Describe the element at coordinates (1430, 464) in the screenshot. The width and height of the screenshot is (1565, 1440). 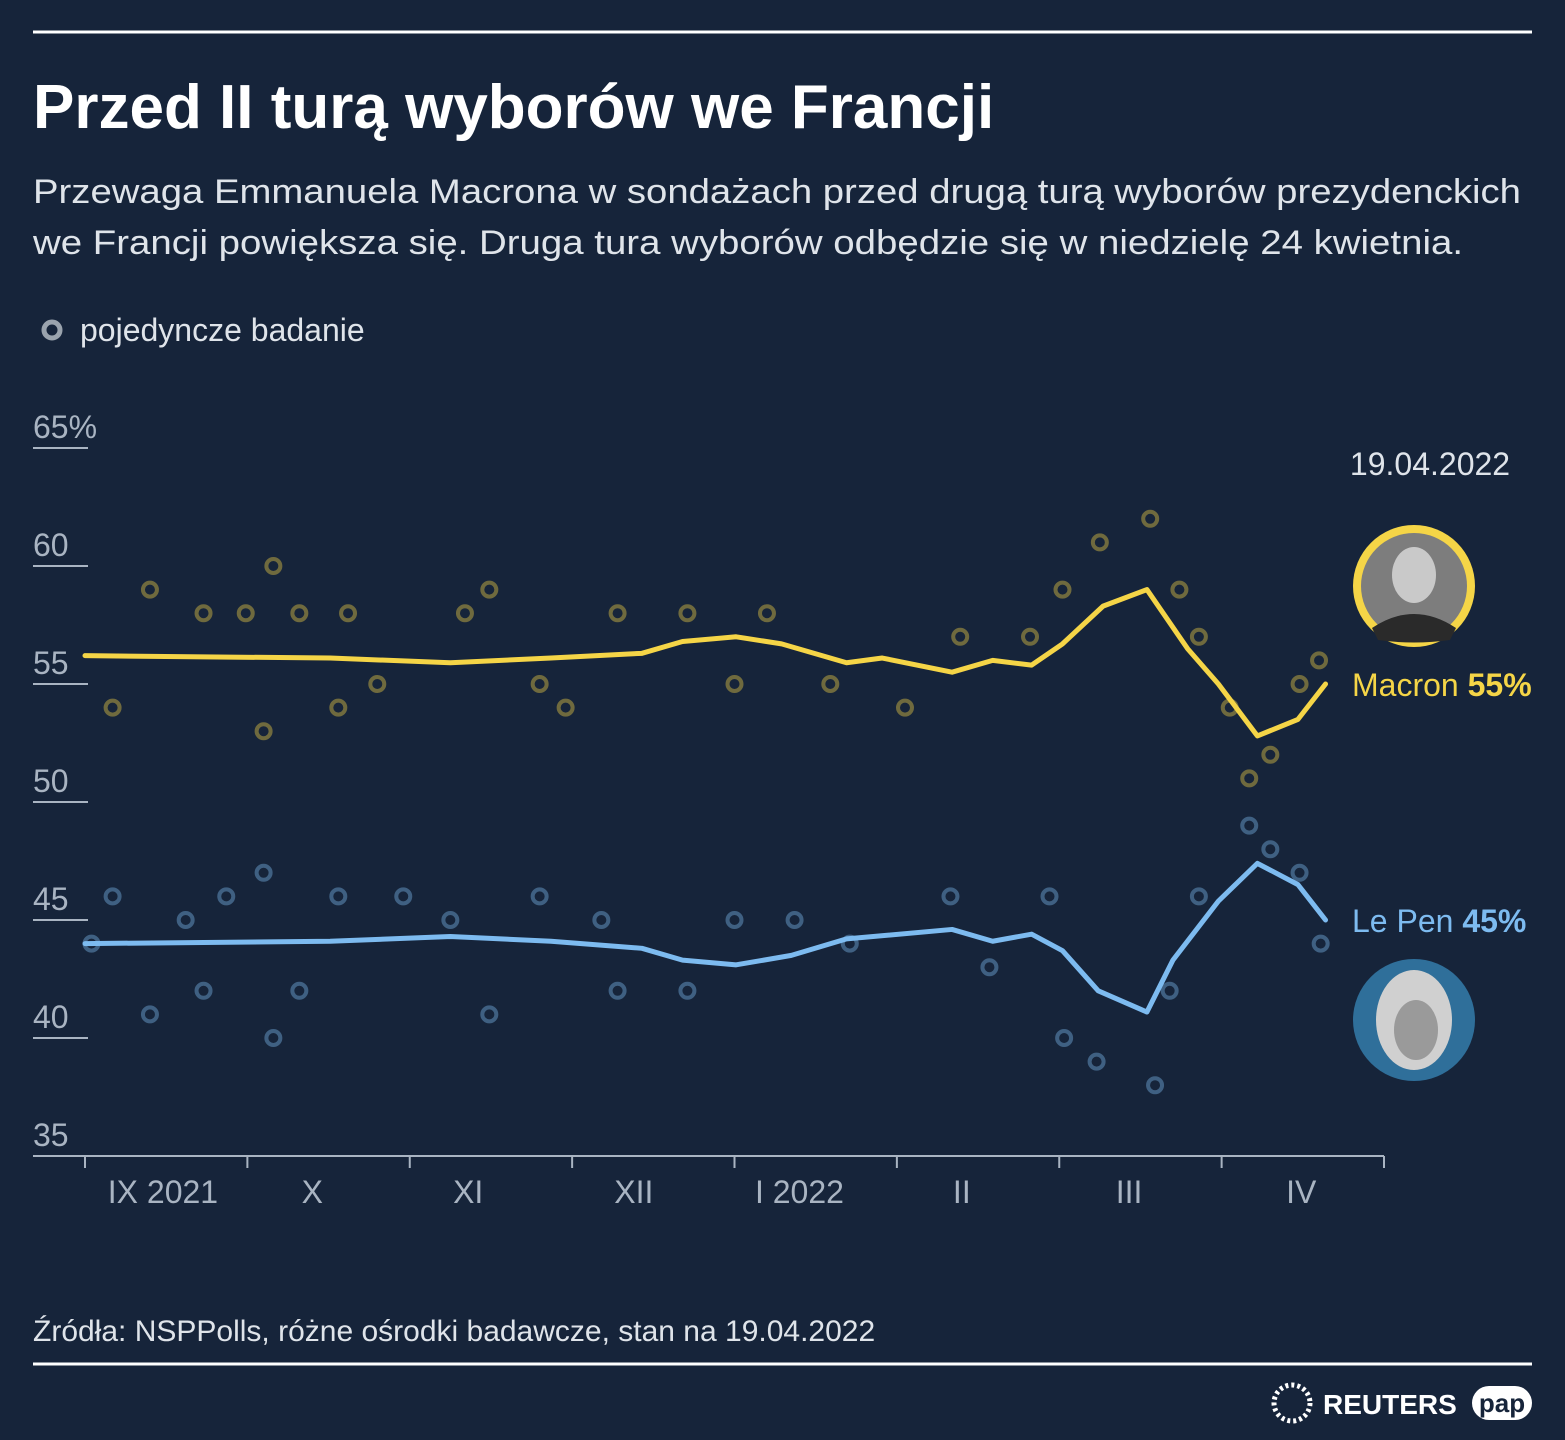
I see `date-label: 19.04.2022` at that location.